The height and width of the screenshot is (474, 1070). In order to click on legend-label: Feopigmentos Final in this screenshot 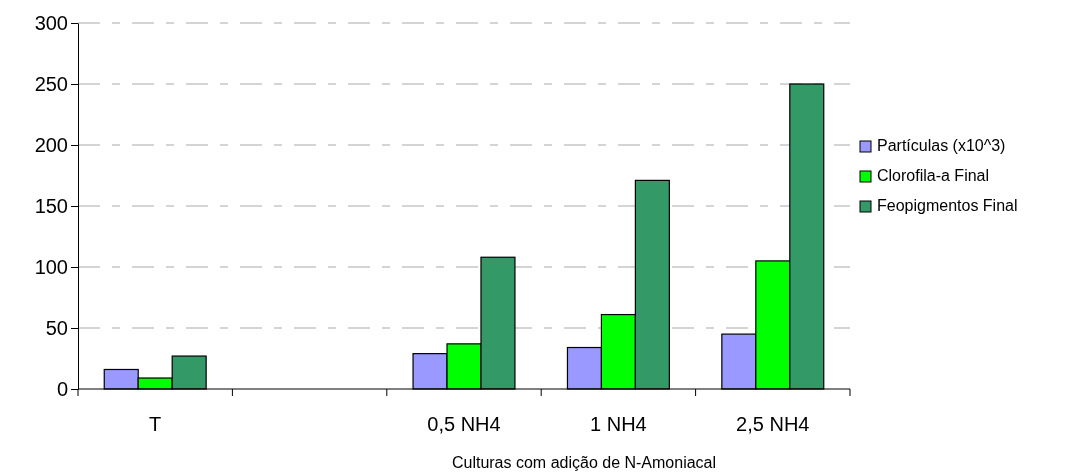, I will do `click(947, 205)`.